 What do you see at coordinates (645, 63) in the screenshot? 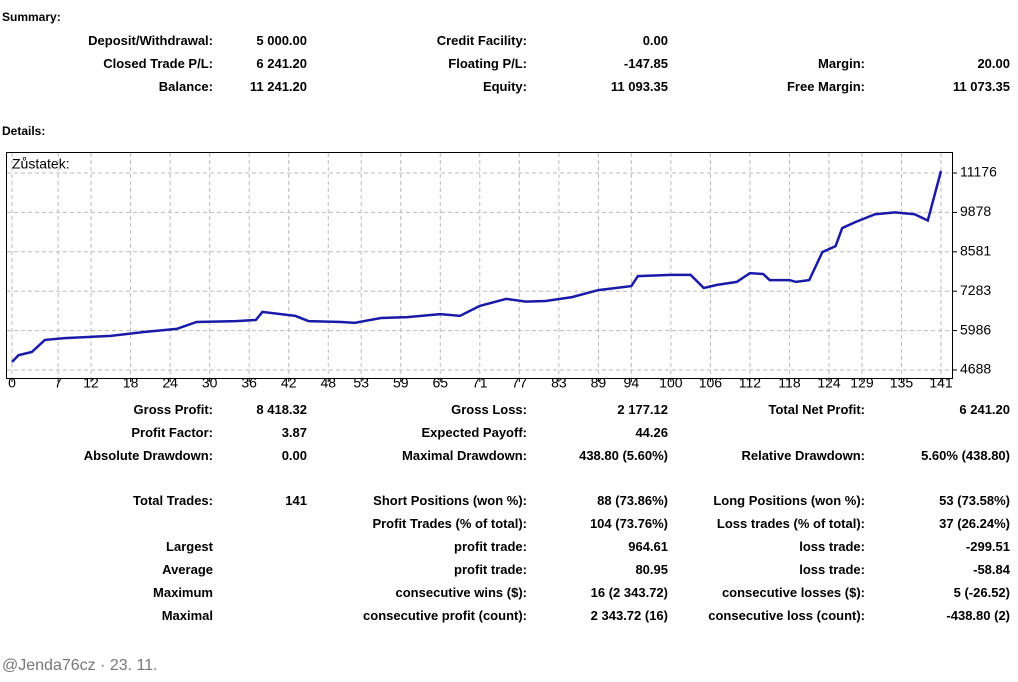
I see `field-value: -147.85` at bounding box center [645, 63].